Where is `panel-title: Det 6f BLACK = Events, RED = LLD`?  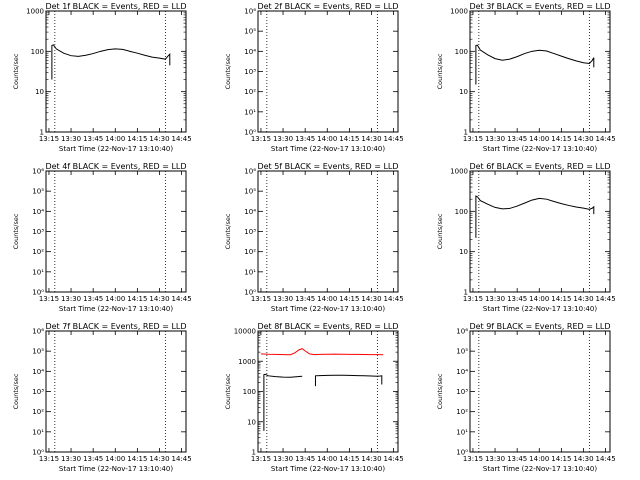
panel-title: Det 6f BLACK = Events, RED = LLD is located at coordinates (539, 166).